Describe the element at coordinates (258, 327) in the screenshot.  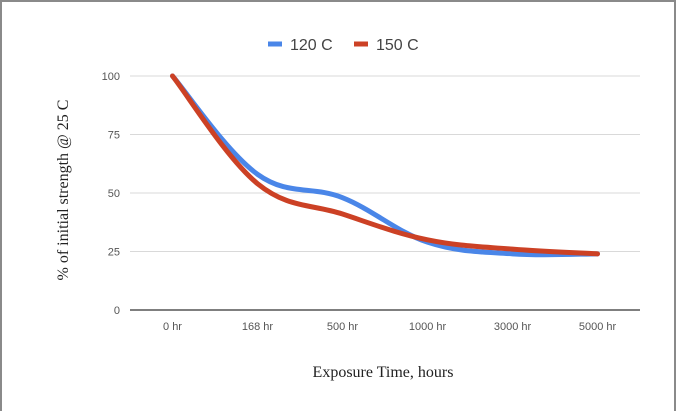
I see `x-tick-label: 168 hr` at that location.